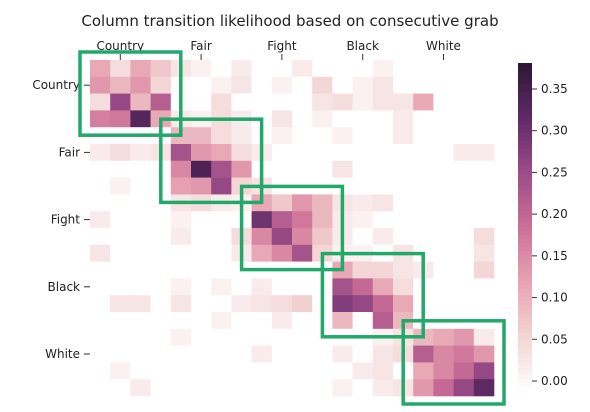 The image size is (590, 412). Describe the element at coordinates (554, 214) in the screenshot. I see `colorbar-tick-label: 0.20` at that location.